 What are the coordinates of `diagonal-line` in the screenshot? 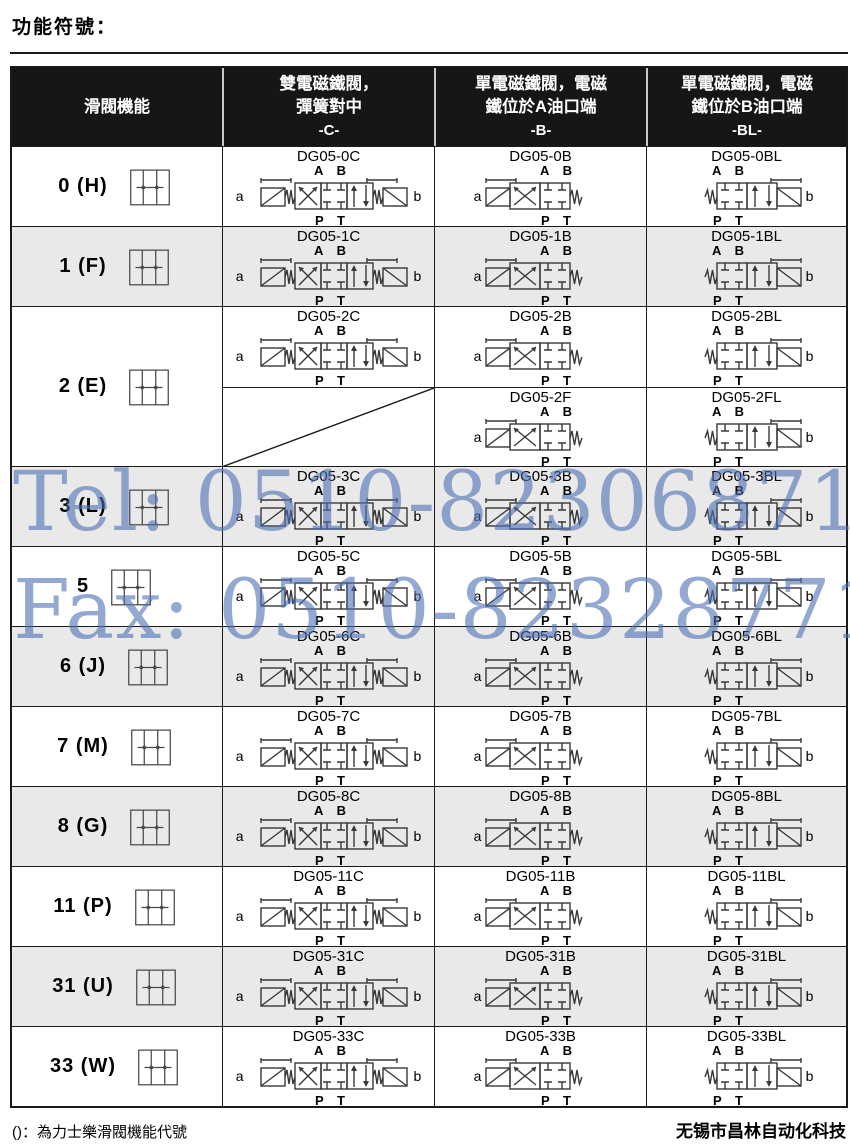 It's located at (328, 427).